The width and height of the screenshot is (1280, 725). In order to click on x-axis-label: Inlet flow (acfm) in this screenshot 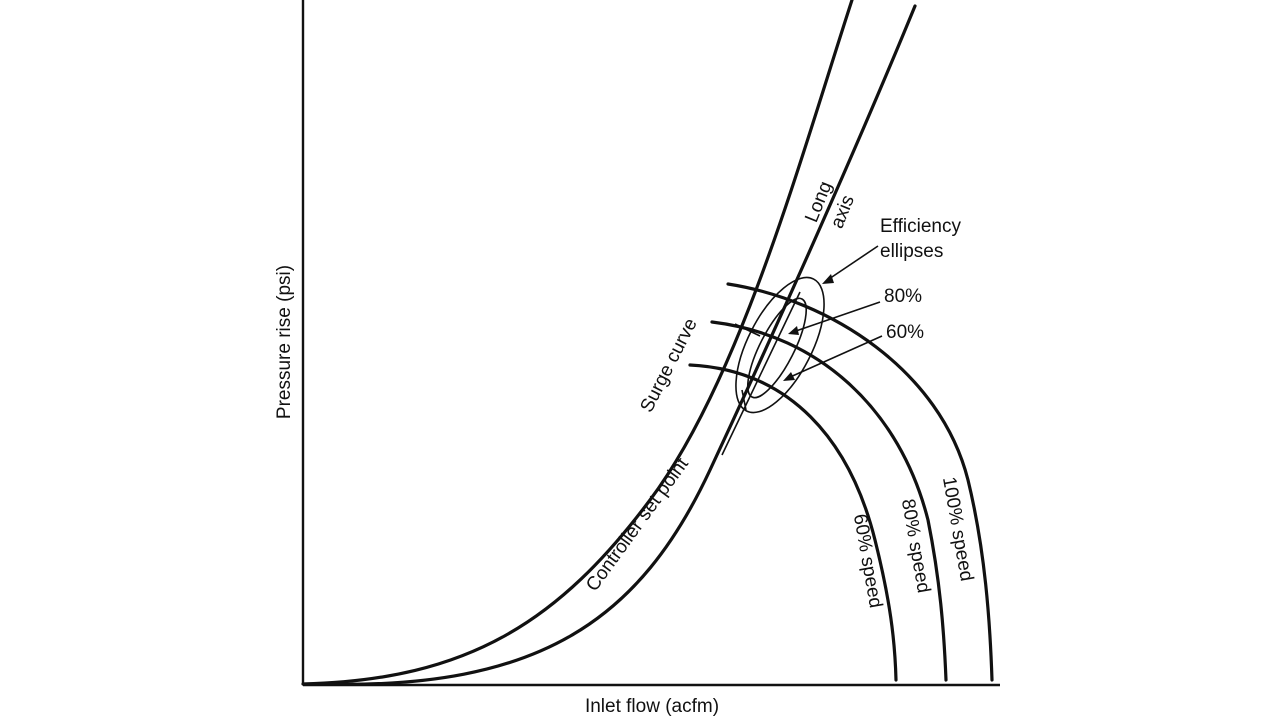, I will do `click(652, 706)`.